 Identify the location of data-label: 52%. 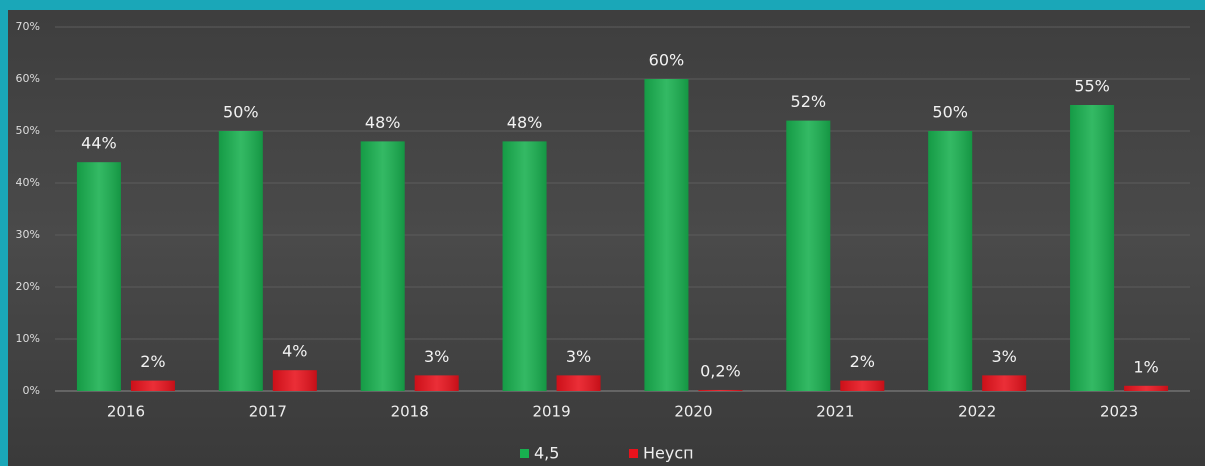
(809, 101).